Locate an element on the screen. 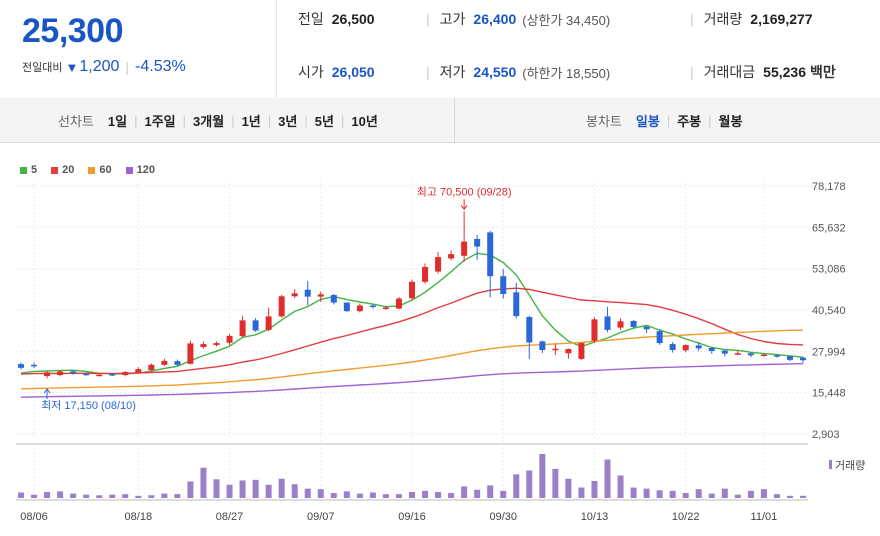 The image size is (880, 536). x-tick-label: 08/27 is located at coordinates (230, 517).